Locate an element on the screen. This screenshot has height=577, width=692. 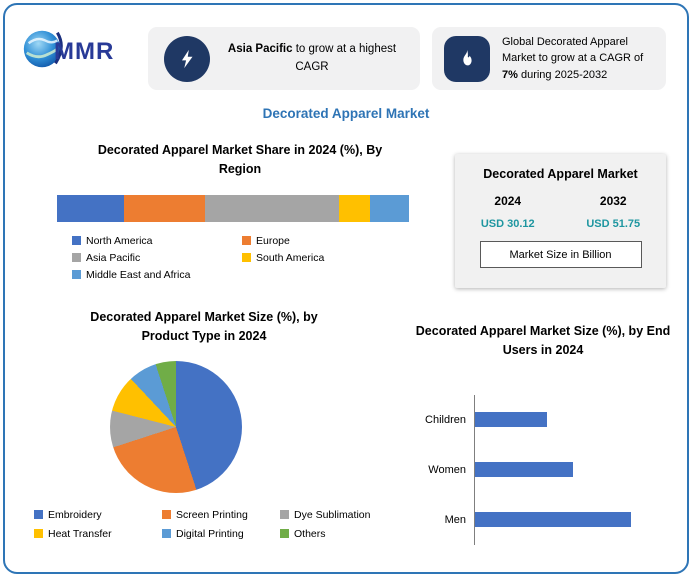
legend-item: Others is located at coordinates (326, 534).